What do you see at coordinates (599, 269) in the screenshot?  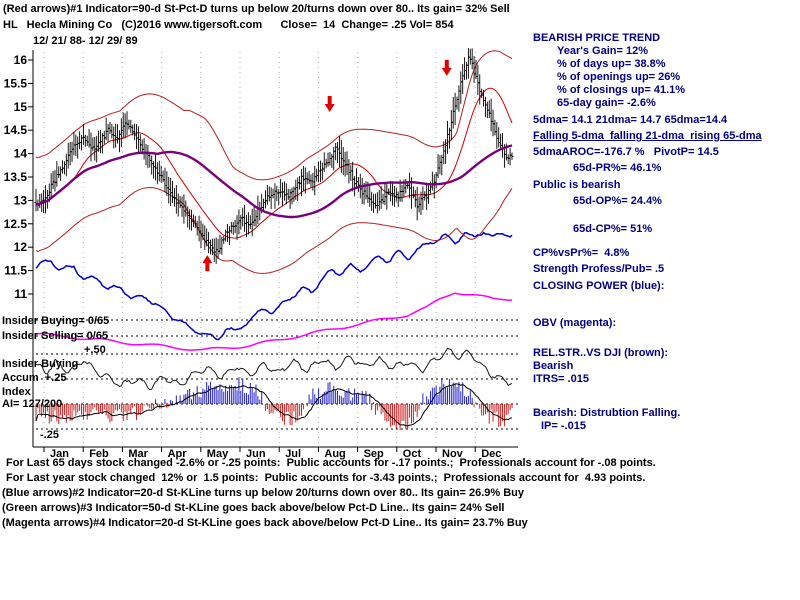 I see `strength-ratio-stat: Strength Profess/Pub= .5` at bounding box center [599, 269].